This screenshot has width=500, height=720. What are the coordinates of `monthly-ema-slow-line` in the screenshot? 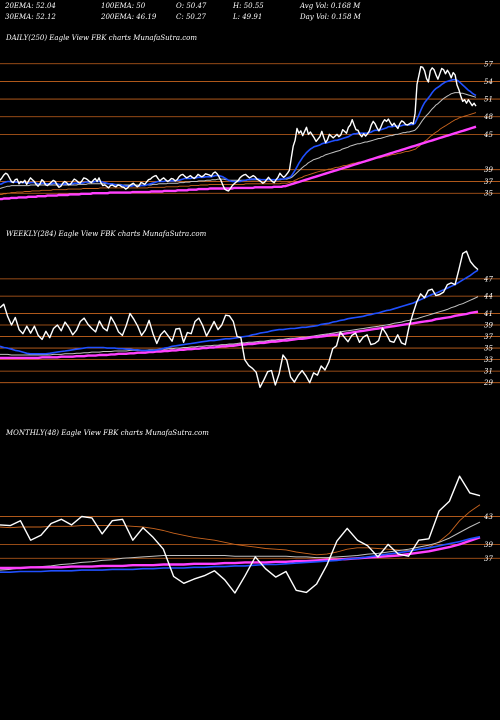 It's located at (240, 553).